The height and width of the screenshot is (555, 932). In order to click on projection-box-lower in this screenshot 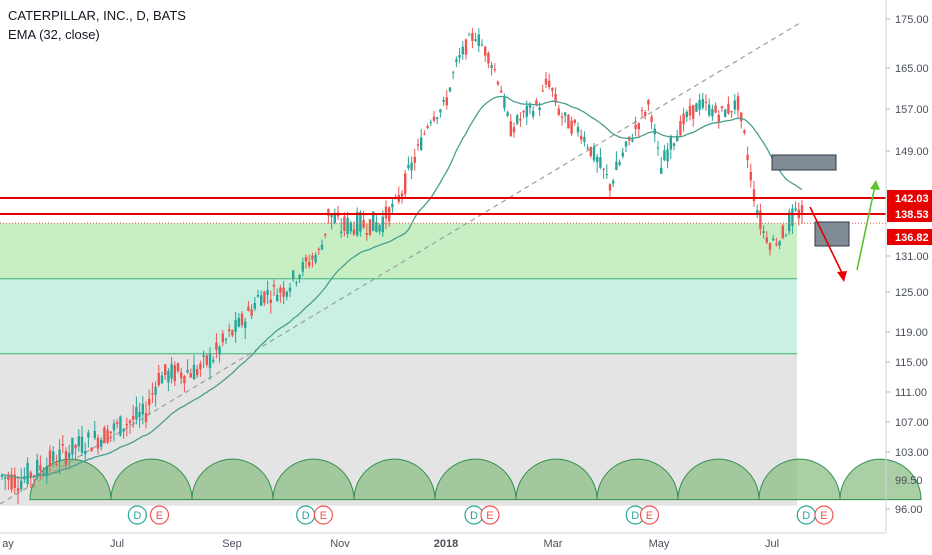, I will do `click(832, 234)`.